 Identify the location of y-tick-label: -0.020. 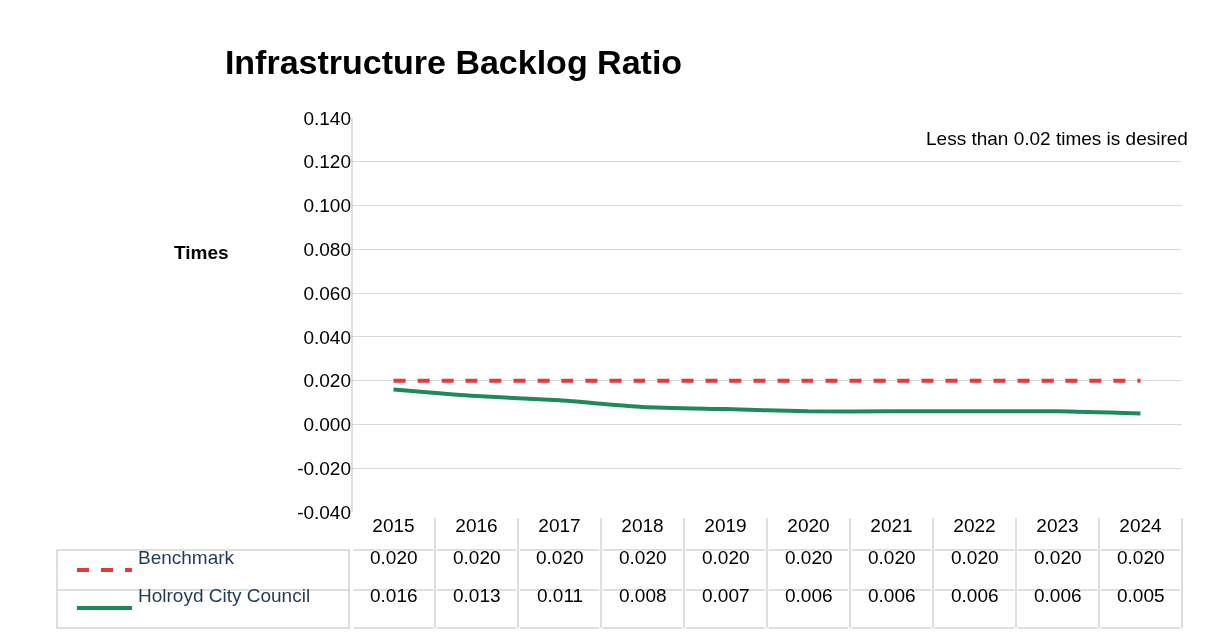
(324, 468).